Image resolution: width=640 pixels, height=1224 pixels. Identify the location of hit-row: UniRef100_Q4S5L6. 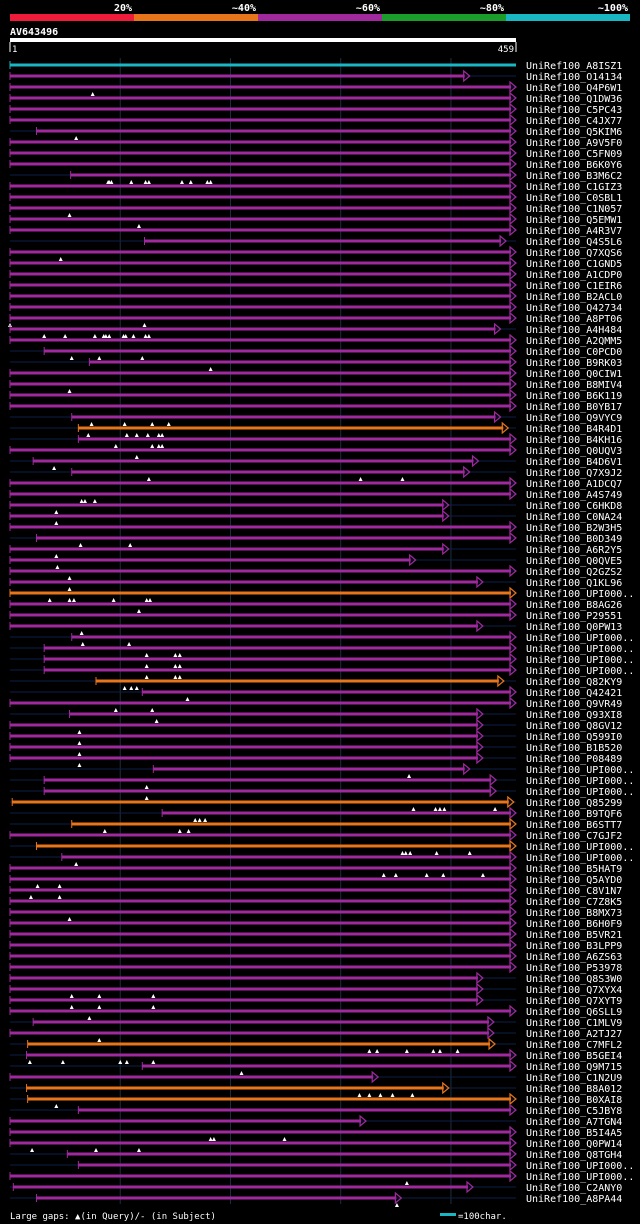
(316, 241).